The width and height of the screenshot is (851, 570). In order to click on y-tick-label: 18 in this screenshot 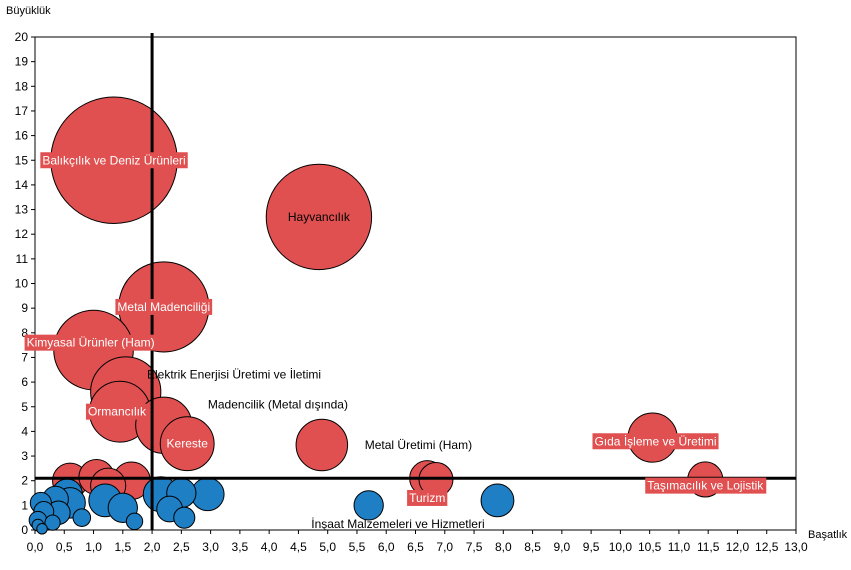, I will do `click(22, 86)`.